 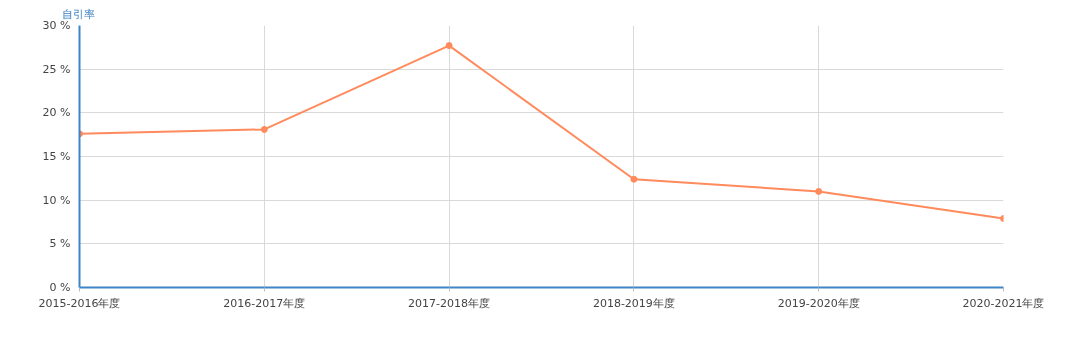 I want to click on y-tick-label: 10 %, so click(x=56, y=200).